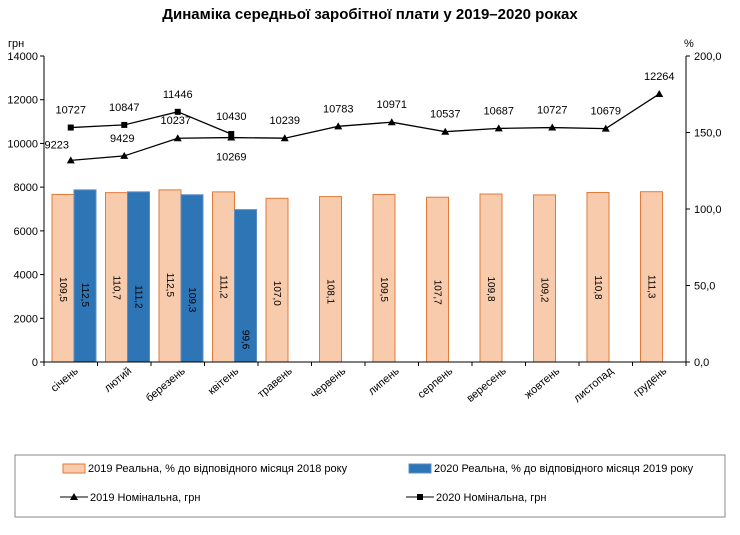 This screenshot has width=740, height=535. What do you see at coordinates (708, 134) in the screenshot?
I see `right-tick-label: 150,0` at bounding box center [708, 134].